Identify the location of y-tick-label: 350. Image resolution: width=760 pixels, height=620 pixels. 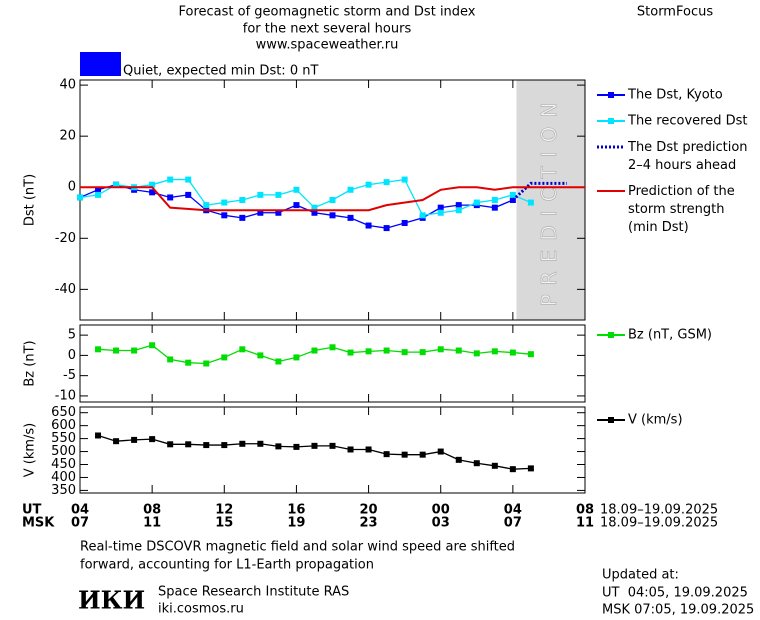
(63, 490).